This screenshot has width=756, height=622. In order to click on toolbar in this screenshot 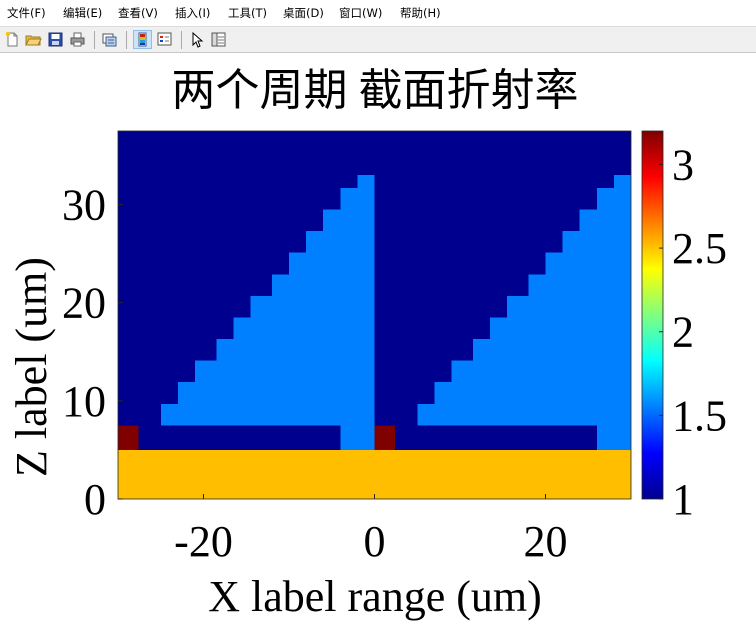, I will do `click(378, 39)`.